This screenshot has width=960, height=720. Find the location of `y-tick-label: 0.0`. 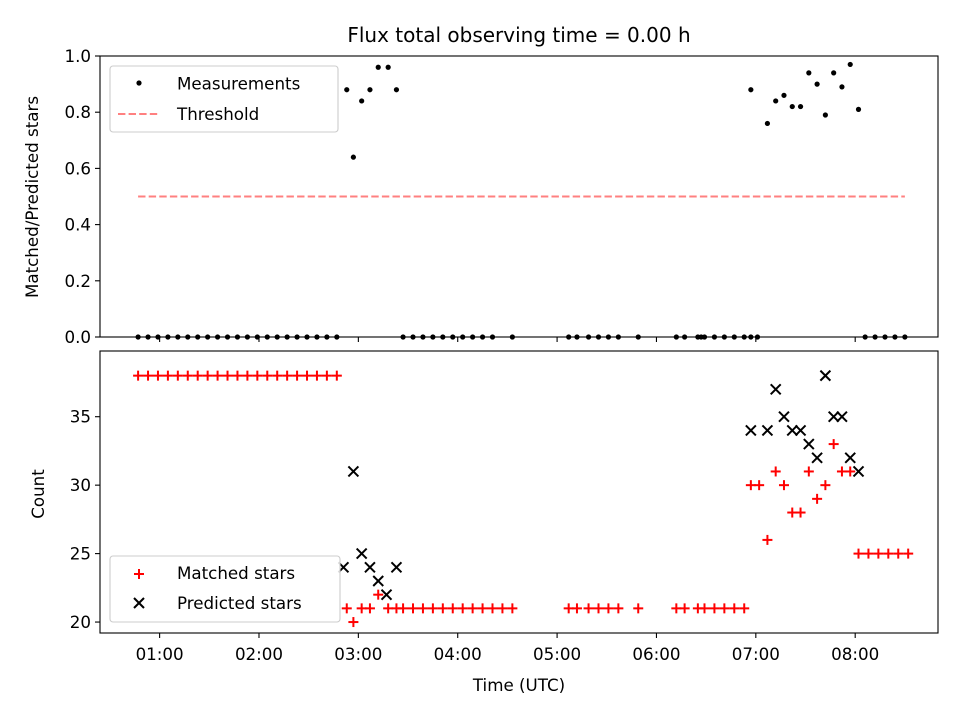

y-tick-label: 0.0 is located at coordinates (77, 337).